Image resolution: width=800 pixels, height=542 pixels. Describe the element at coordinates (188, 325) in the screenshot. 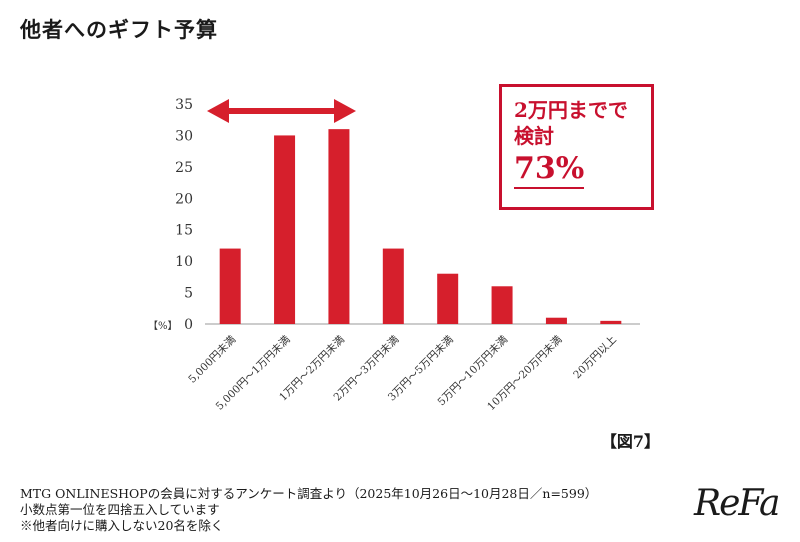

I see `y-tick-label: 0` at that location.